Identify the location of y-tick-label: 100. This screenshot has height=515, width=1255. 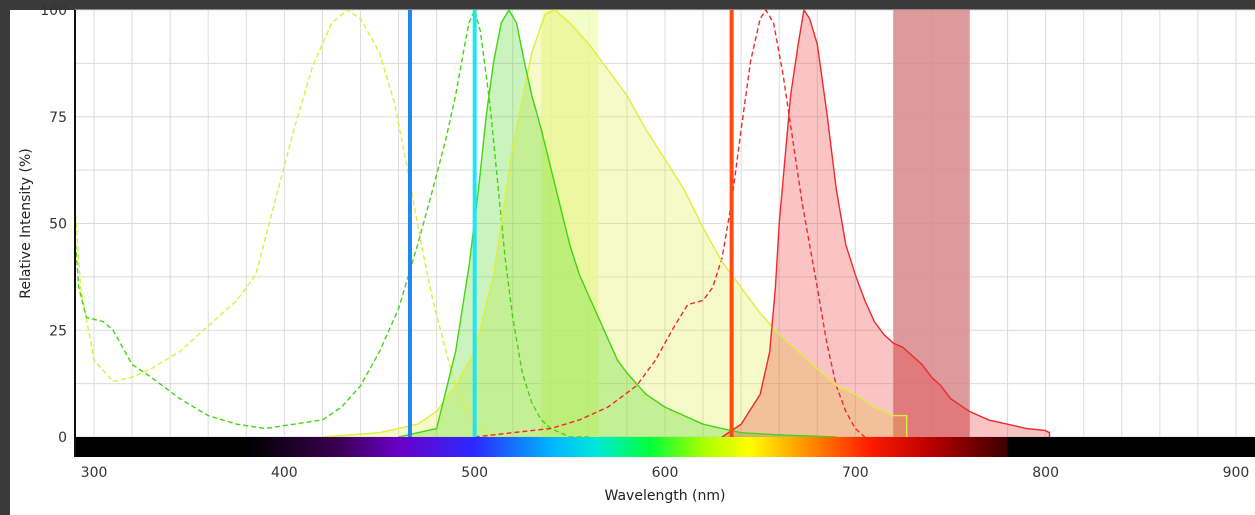
(53, 11).